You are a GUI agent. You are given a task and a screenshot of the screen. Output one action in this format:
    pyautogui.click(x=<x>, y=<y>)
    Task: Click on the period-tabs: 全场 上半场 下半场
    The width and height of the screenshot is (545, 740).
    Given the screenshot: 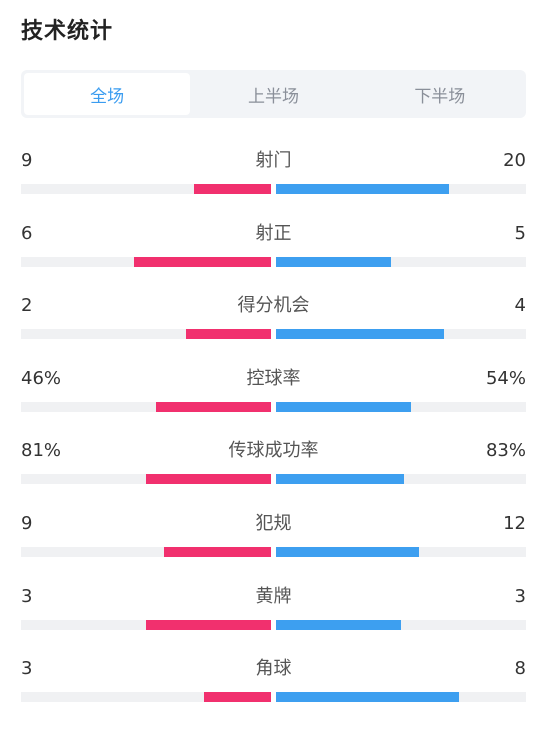 What is the action you would take?
    pyautogui.click(x=273, y=94)
    